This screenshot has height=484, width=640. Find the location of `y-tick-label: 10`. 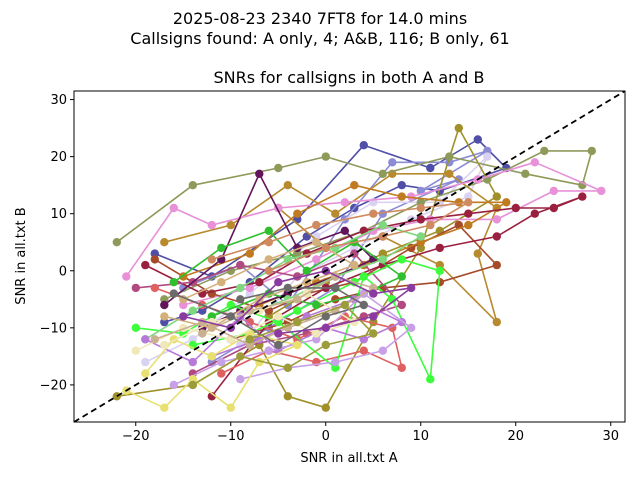

y-tick-label: 10 is located at coordinates (58, 214).